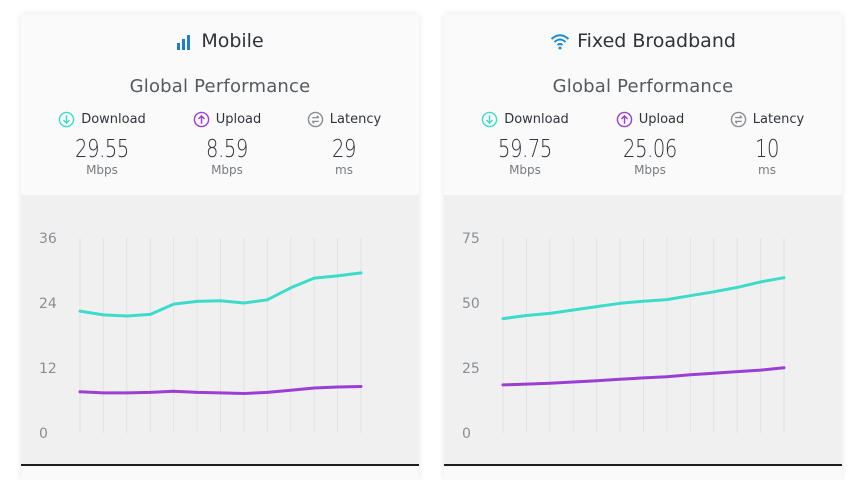 The height and width of the screenshot is (480, 850). Describe the element at coordinates (471, 239) in the screenshot. I see `y-tick-label: 75` at that location.